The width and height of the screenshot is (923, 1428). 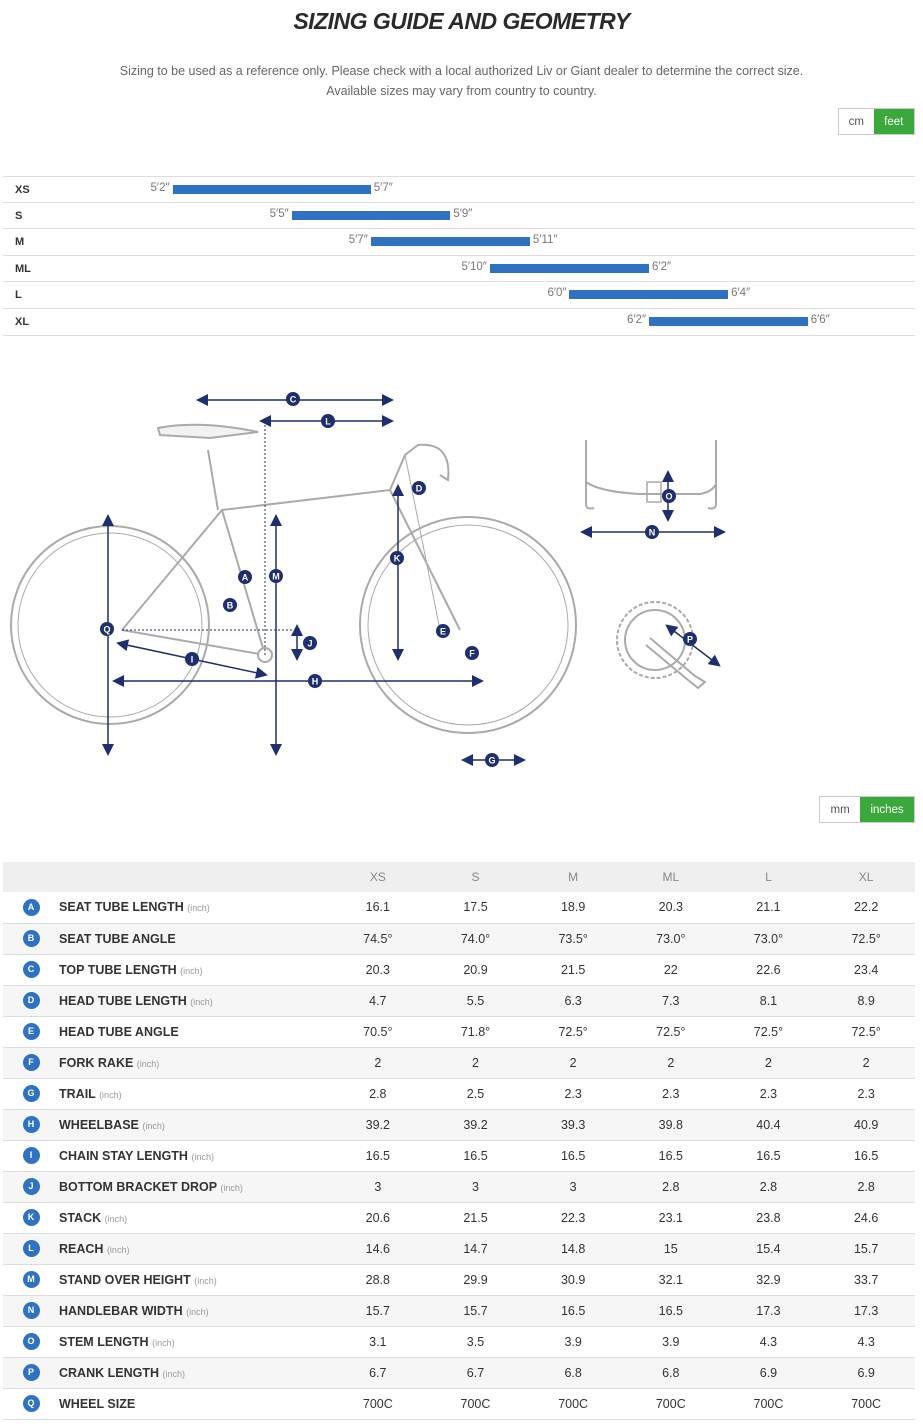 I want to click on geometry-value-cell: 4.3, so click(x=866, y=1342).